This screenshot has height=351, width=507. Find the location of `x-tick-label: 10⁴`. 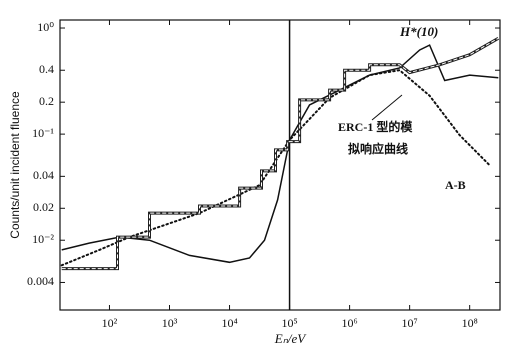

x-tick-label: 10⁴ is located at coordinates (229, 323).